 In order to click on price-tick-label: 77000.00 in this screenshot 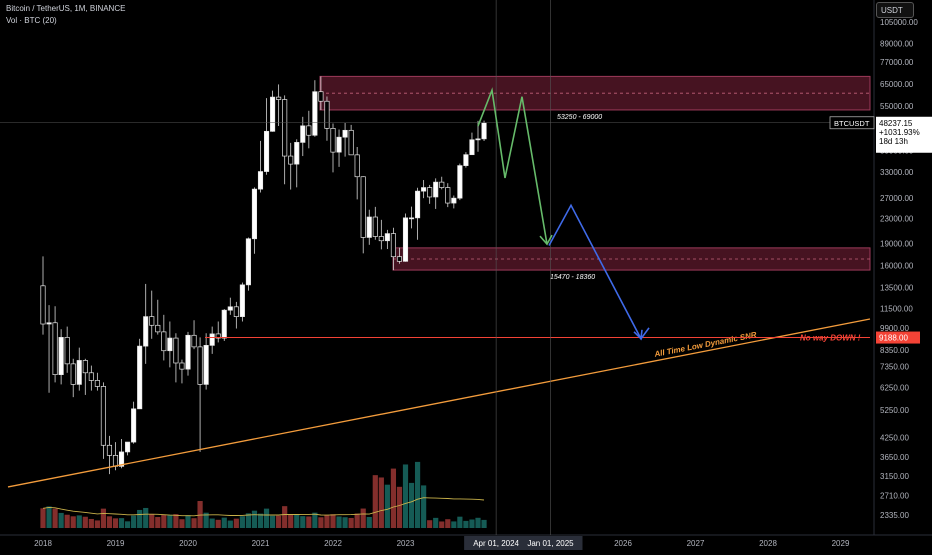, I will do `click(897, 62)`.